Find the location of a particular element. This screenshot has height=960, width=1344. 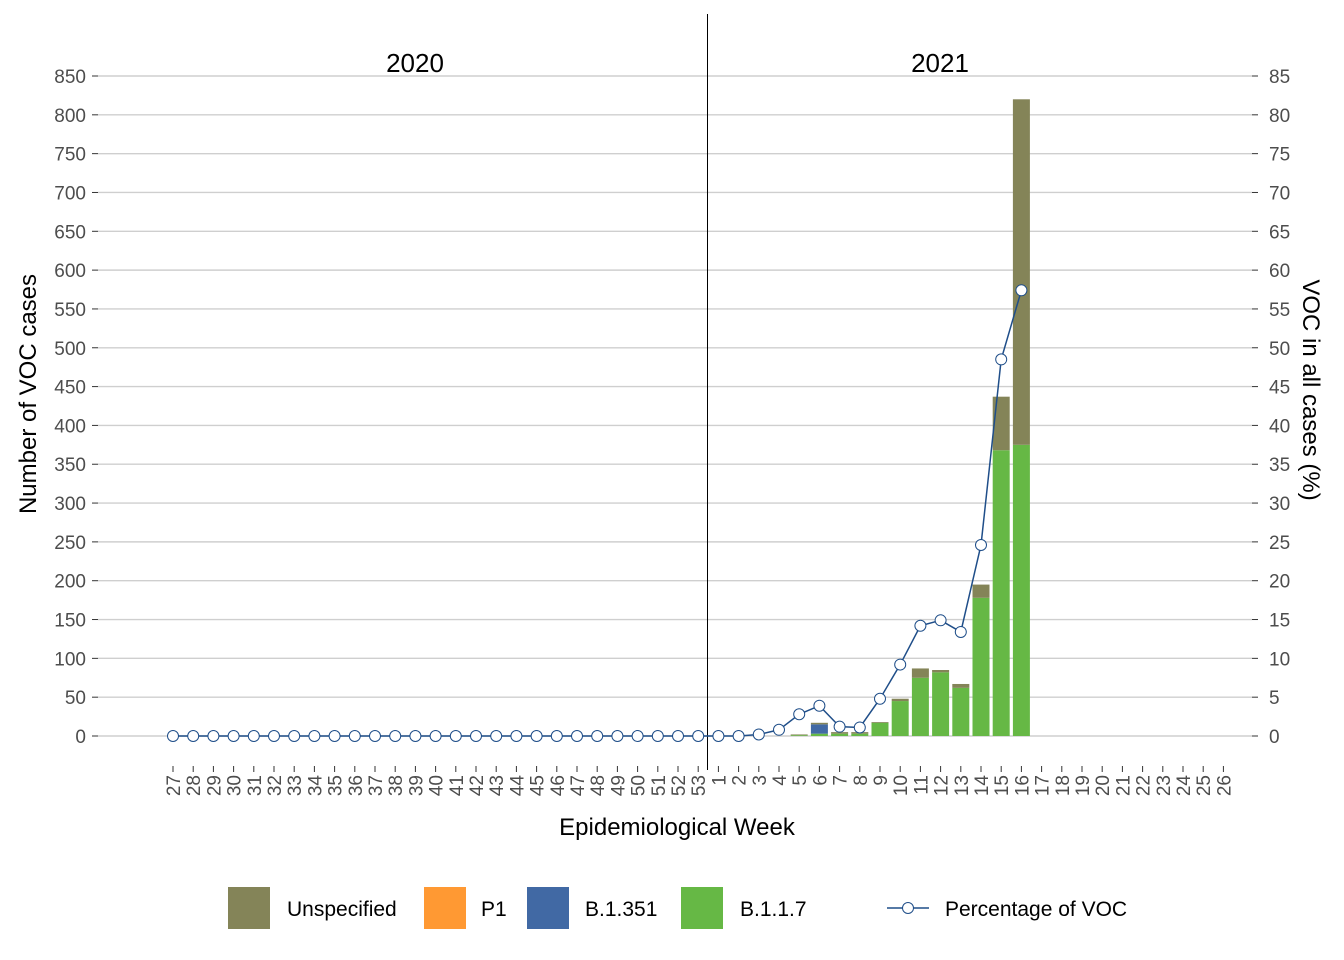

x-tick-label: 11 is located at coordinates (921, 785).